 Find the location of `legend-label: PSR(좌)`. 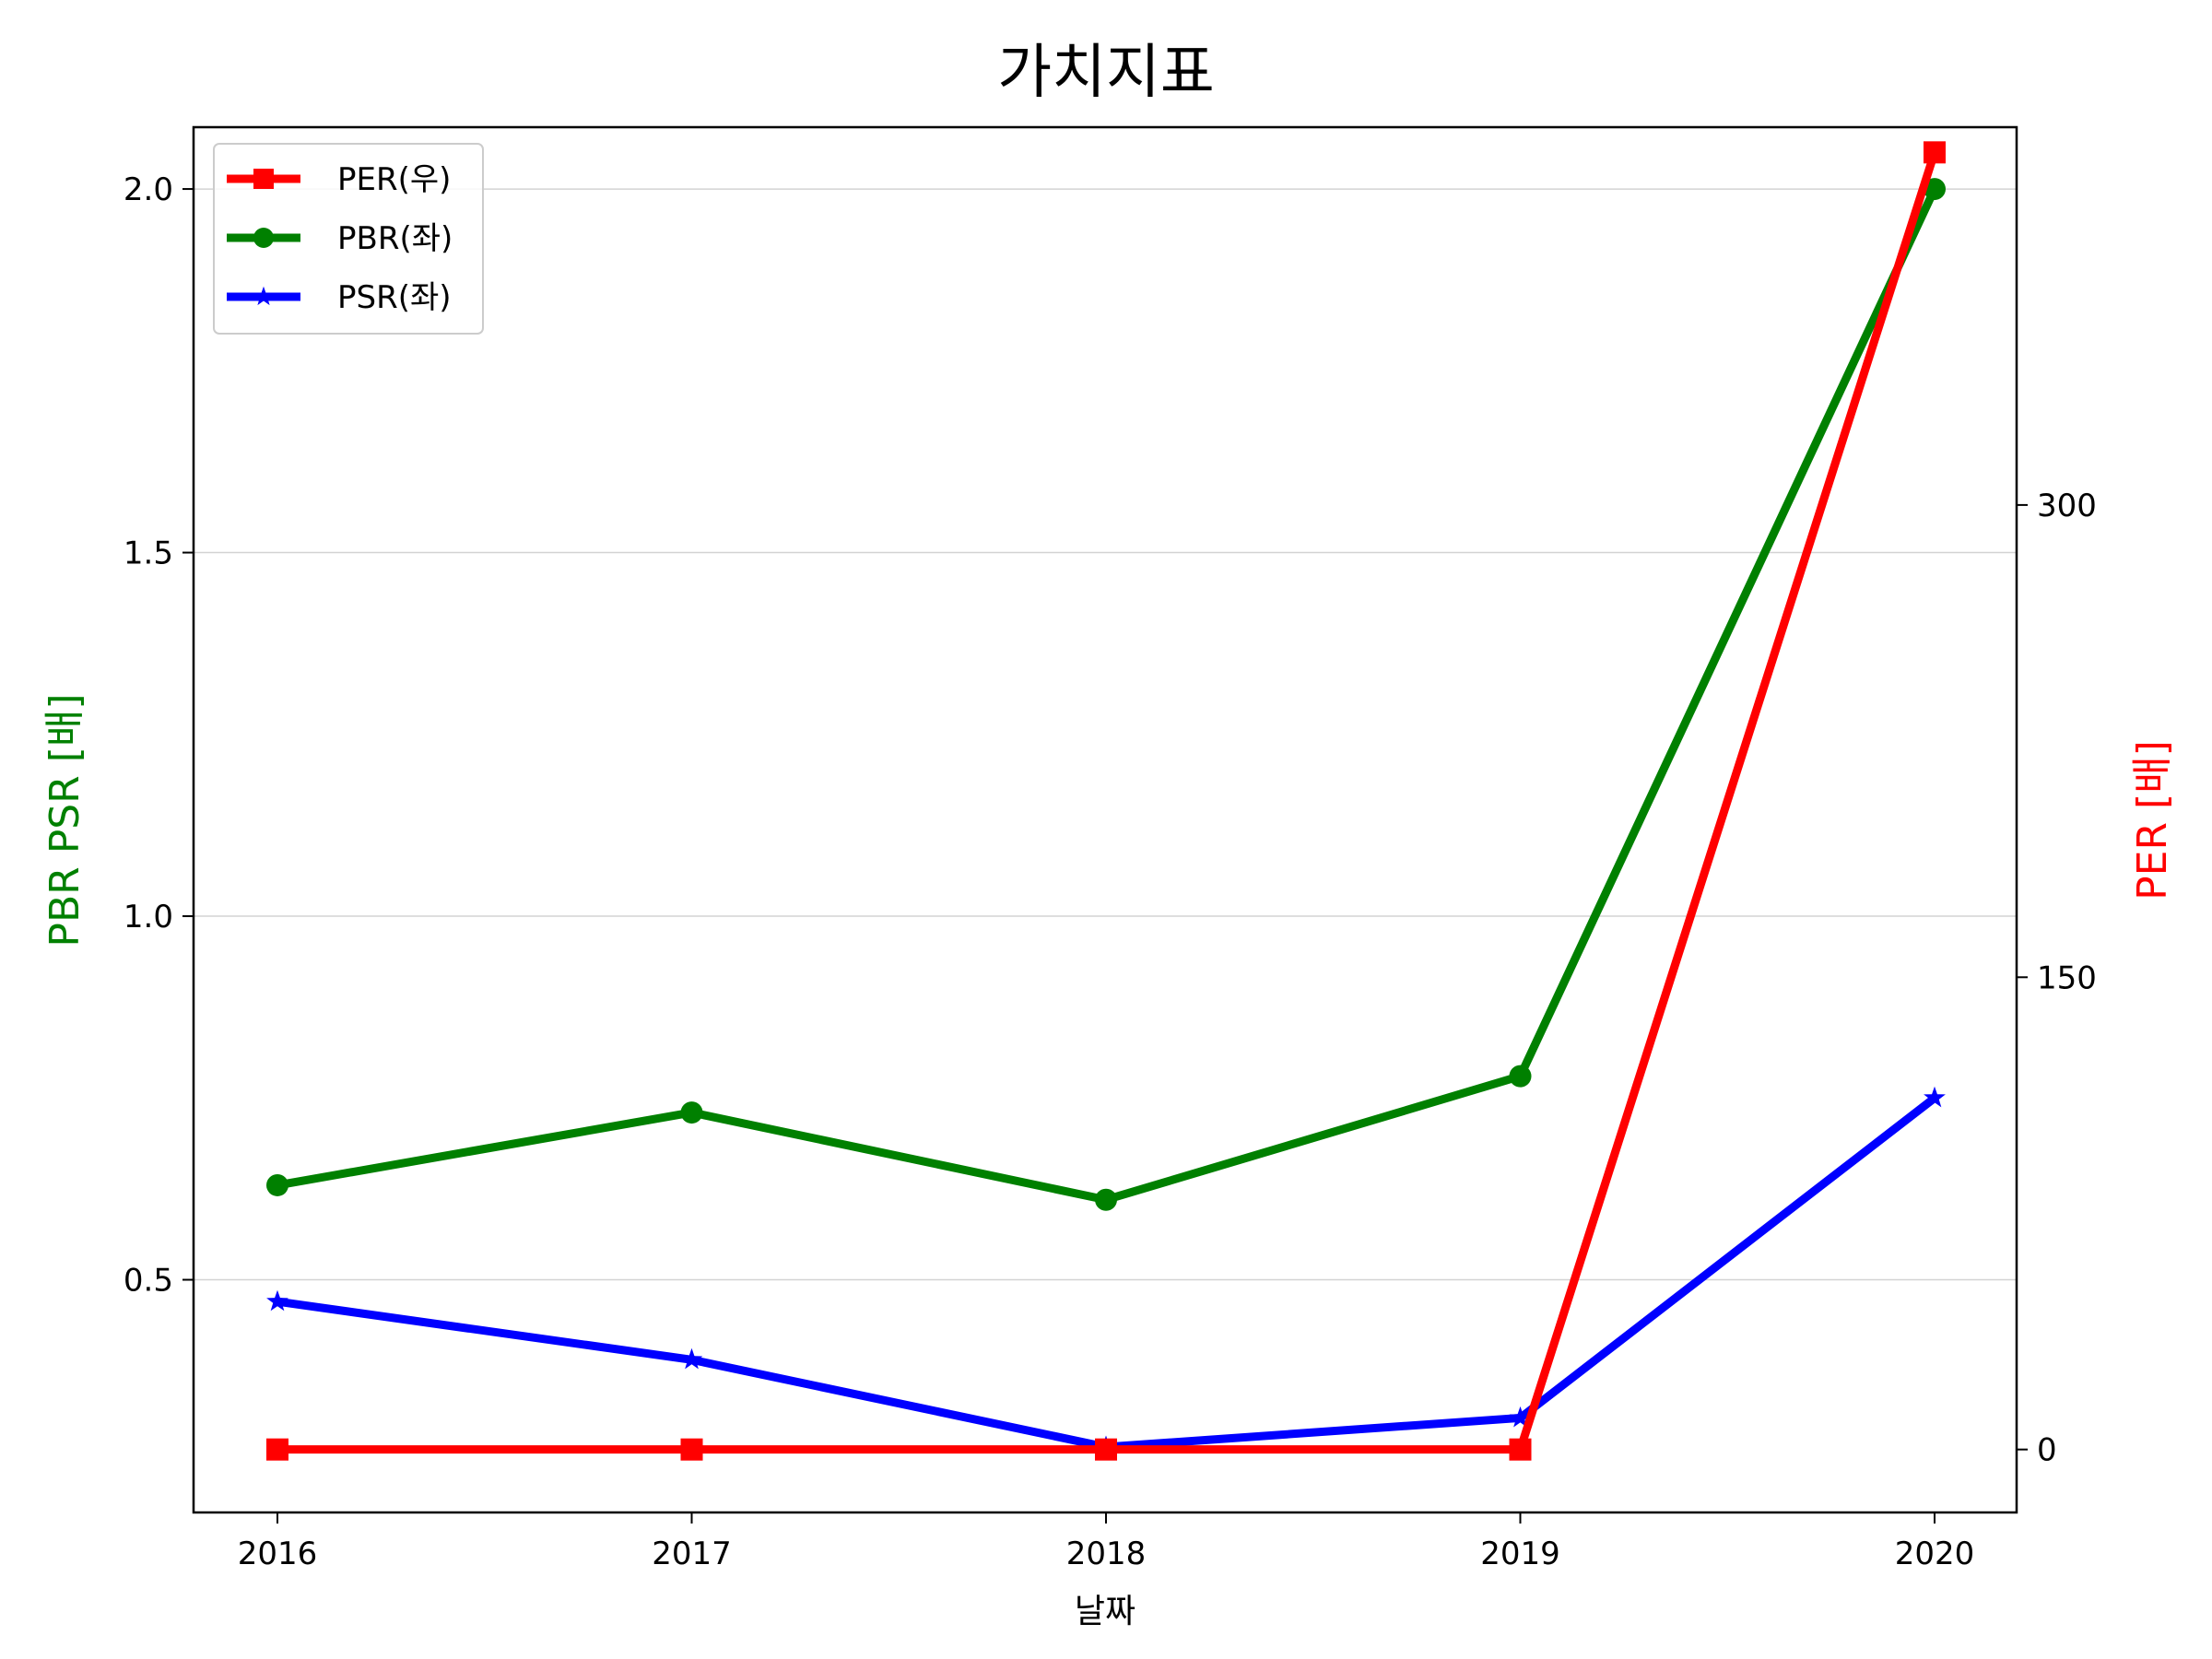

legend-label: PSR(좌) is located at coordinates (394, 297).